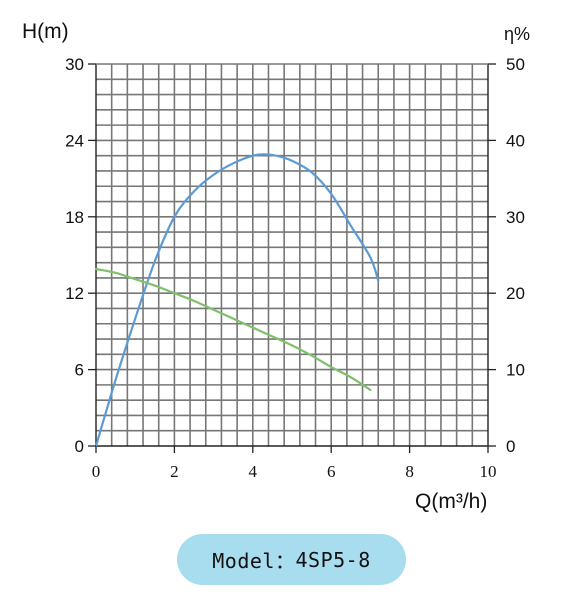 This screenshot has height=600, width=567. I want to click on y-right-tick-label: 10, so click(515, 370).